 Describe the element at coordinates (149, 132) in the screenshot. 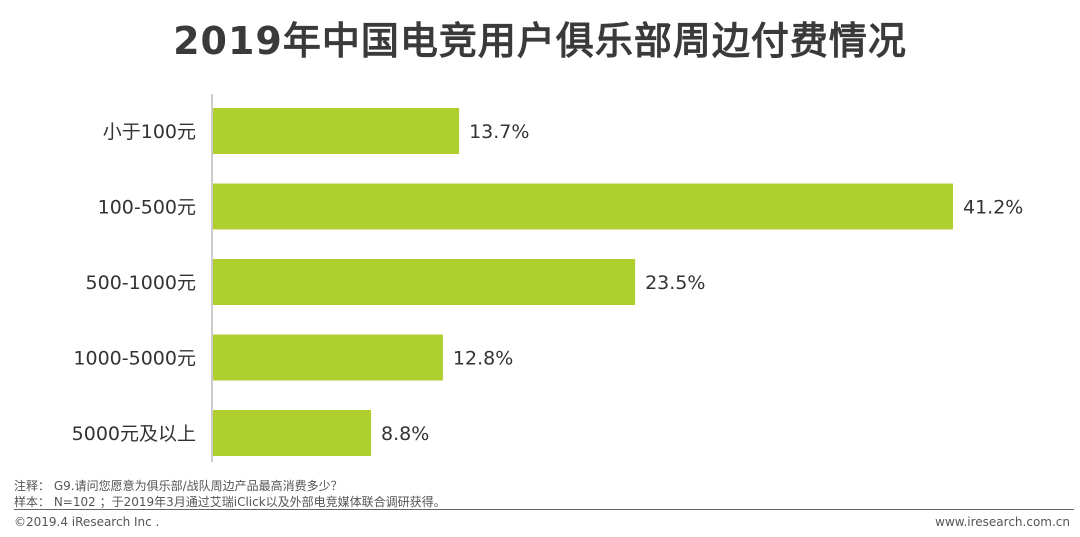

I see `category-label: 小于100元` at that location.